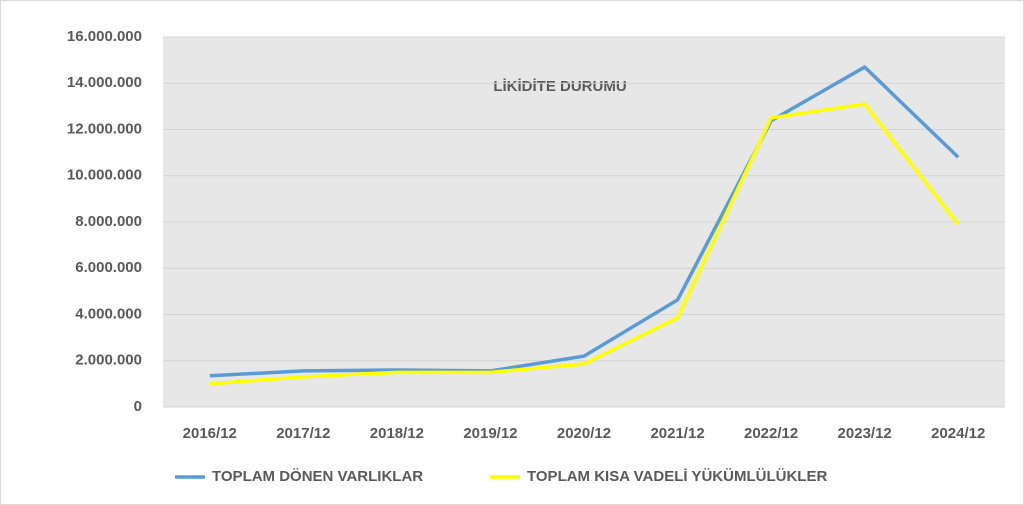  I want to click on x-tick-label: 2017/12, so click(303, 433).